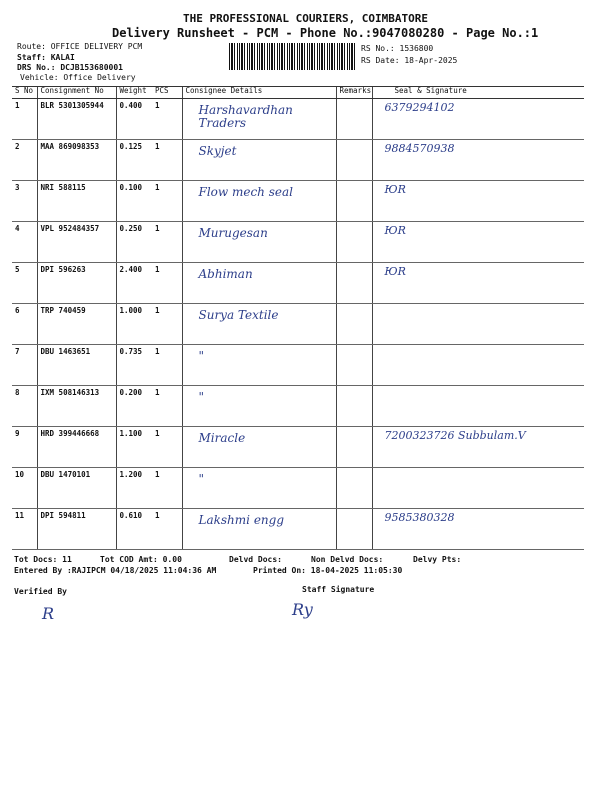 Image resolution: width=600 pixels, height=800 pixels. Describe the element at coordinates (131, 474) in the screenshot. I see `cell-weight-text: 1.200` at that location.